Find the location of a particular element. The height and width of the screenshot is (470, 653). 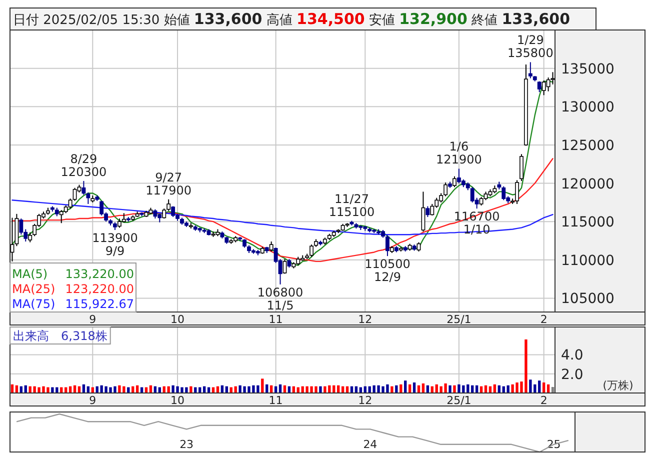

y-tick-label: 2.0 is located at coordinates (572, 374).